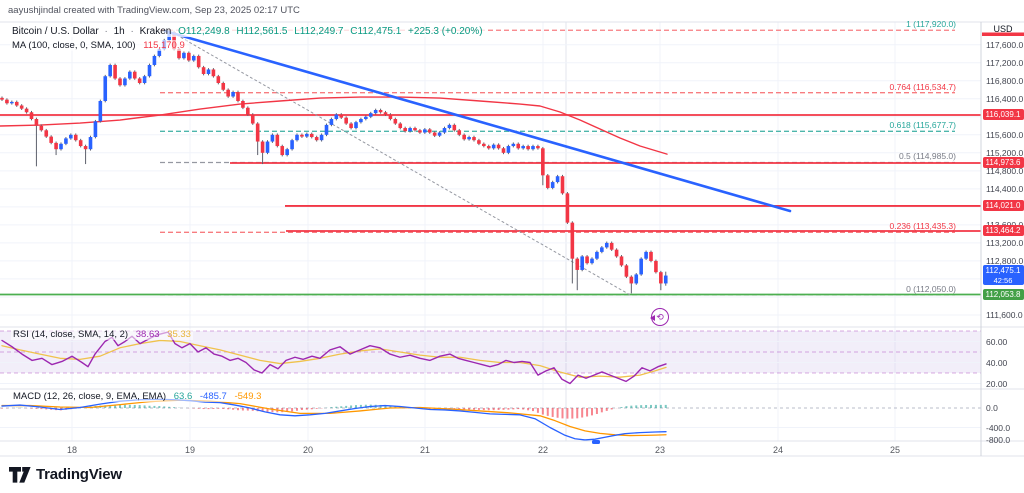  I want to click on symbol-title: Bitcoin / U.S. Dollar, so click(55, 31).